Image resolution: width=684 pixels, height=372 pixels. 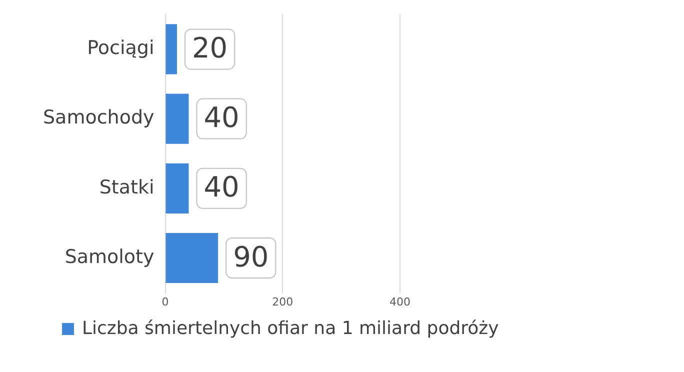 I want to click on y-tick-label: Statki, so click(x=126, y=187).